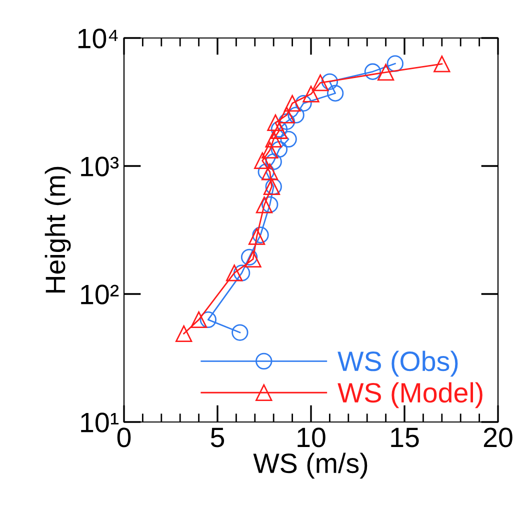  Describe the element at coordinates (98, 38) in the screenshot. I see `y-tick-label: 10⁴` at that location.